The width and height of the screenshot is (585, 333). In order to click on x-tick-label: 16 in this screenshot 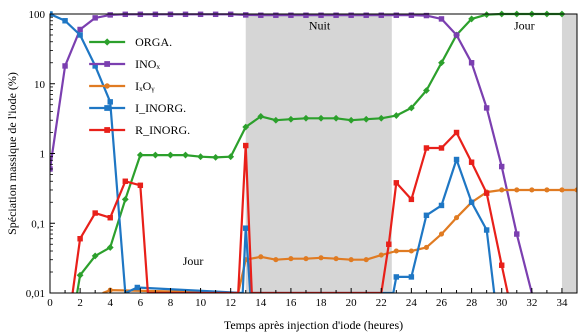, I will do `click(291, 303)`.